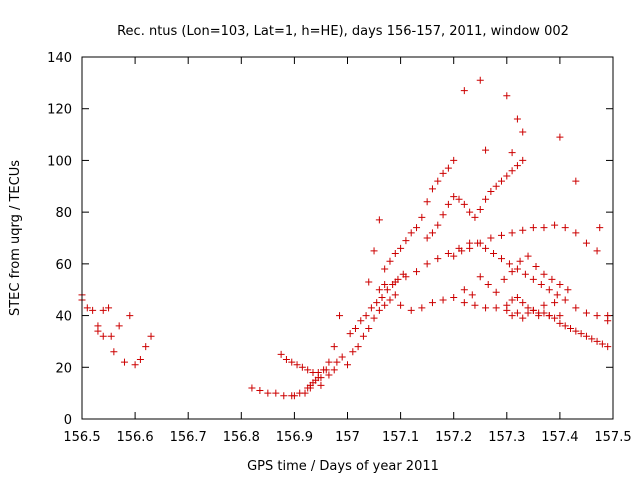  I want to click on x-tick-label: 157.4, so click(559, 437).